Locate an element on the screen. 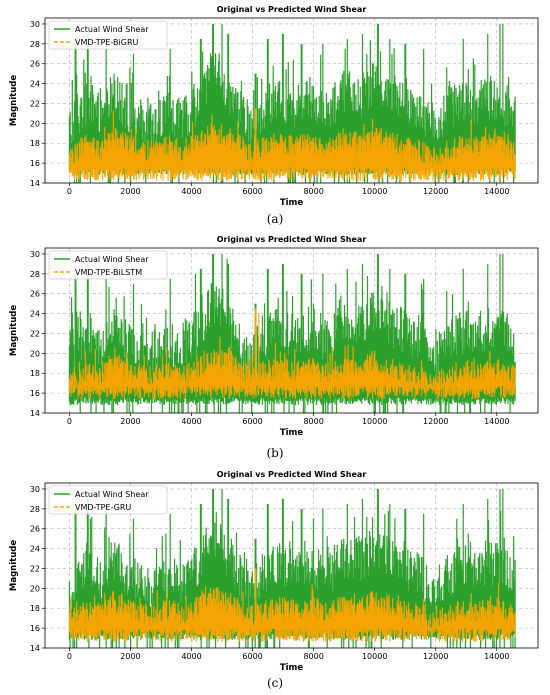  legend-label-predicted: VMD-TPE-GRU is located at coordinates (103, 507).